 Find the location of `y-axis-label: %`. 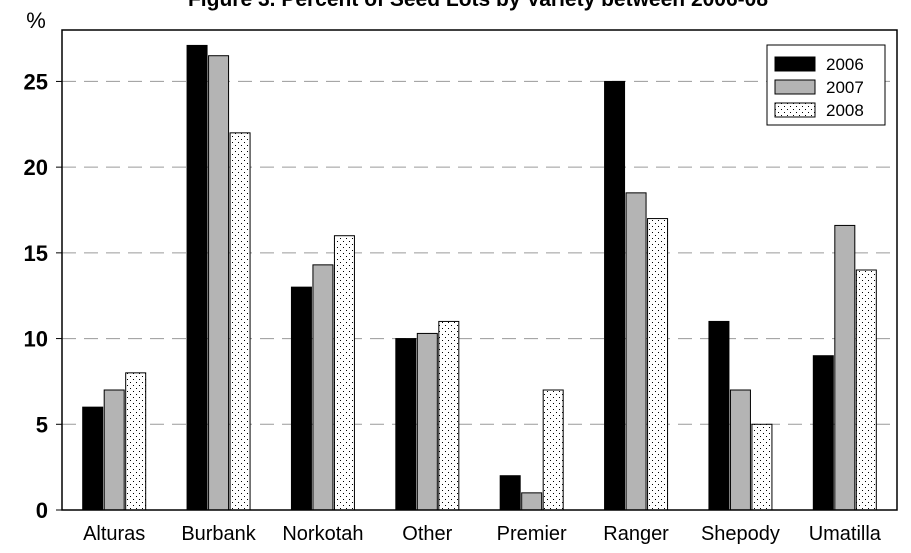

y-axis-label: % is located at coordinates (36, 20).